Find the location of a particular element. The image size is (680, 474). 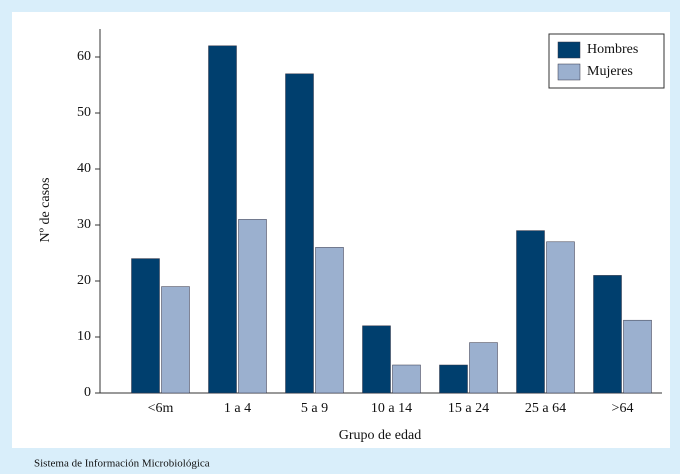

x-tick-label: 5 a 9 is located at coordinates (314, 408).